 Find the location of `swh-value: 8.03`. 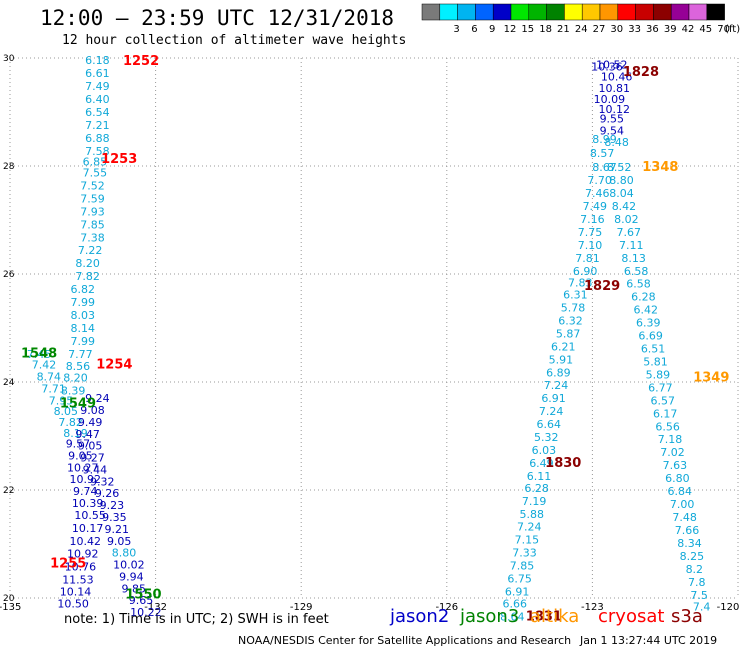

swh-value: 8.03 is located at coordinates (83, 315).